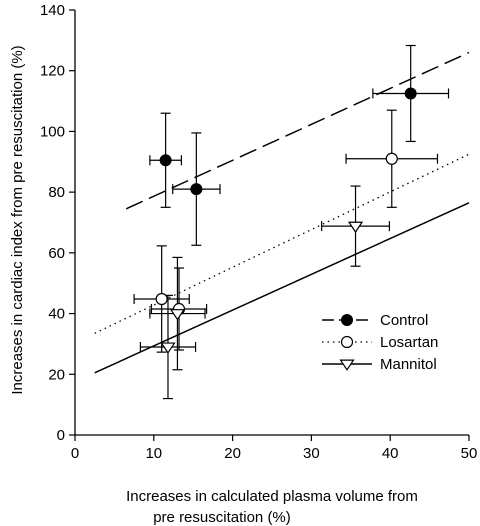  What do you see at coordinates (347, 342) in the screenshot?
I see `legend-losartan-marker` at bounding box center [347, 342].